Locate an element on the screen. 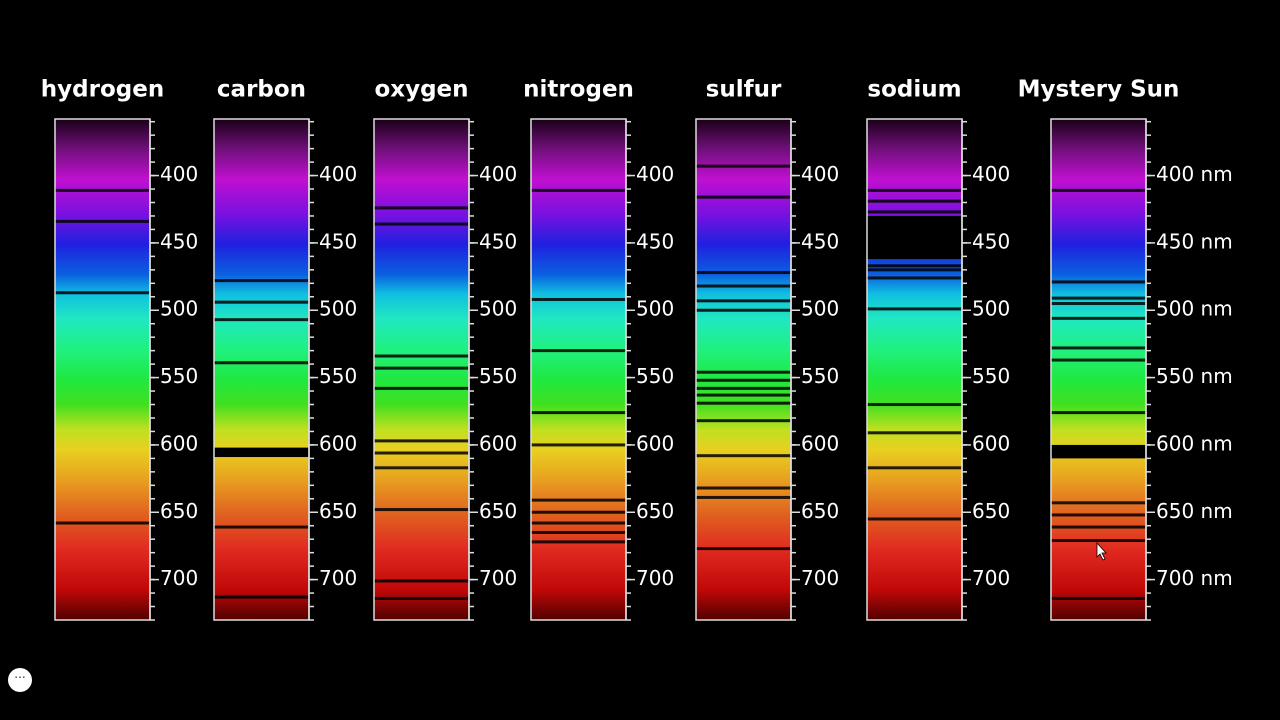  chart-title: nitrogen is located at coordinates (578, 90).